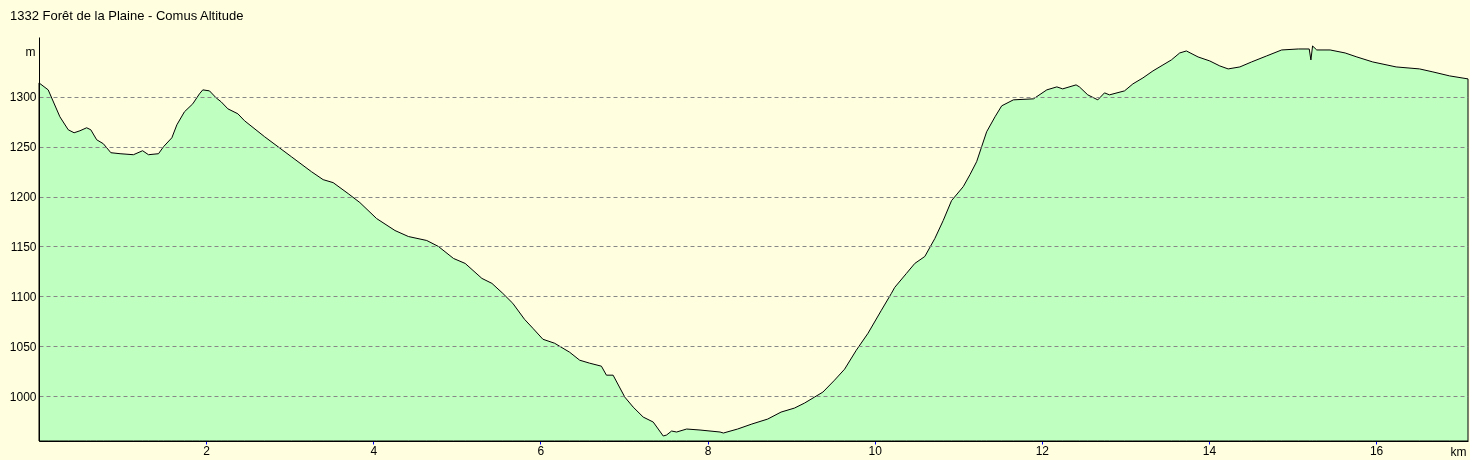 The width and height of the screenshot is (1470, 460). I want to click on y-tick-label: 1300, so click(23, 97).